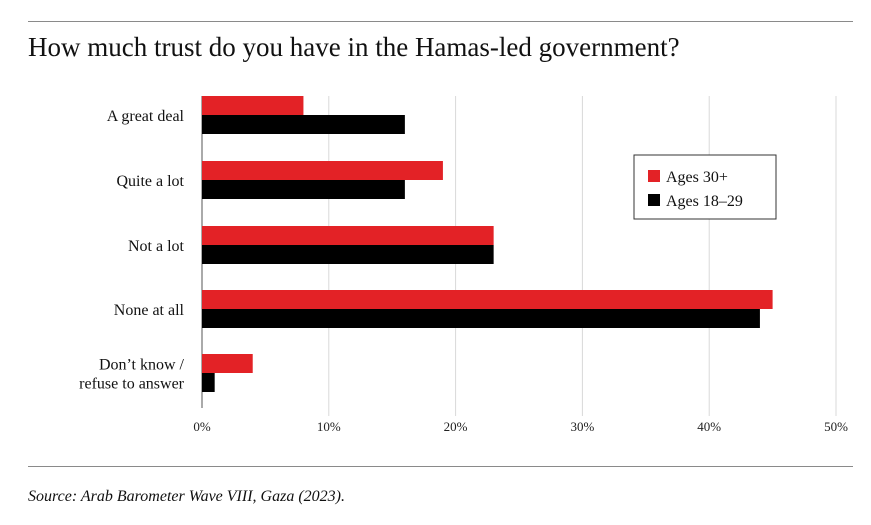  I want to click on legend-box, so click(705, 187).